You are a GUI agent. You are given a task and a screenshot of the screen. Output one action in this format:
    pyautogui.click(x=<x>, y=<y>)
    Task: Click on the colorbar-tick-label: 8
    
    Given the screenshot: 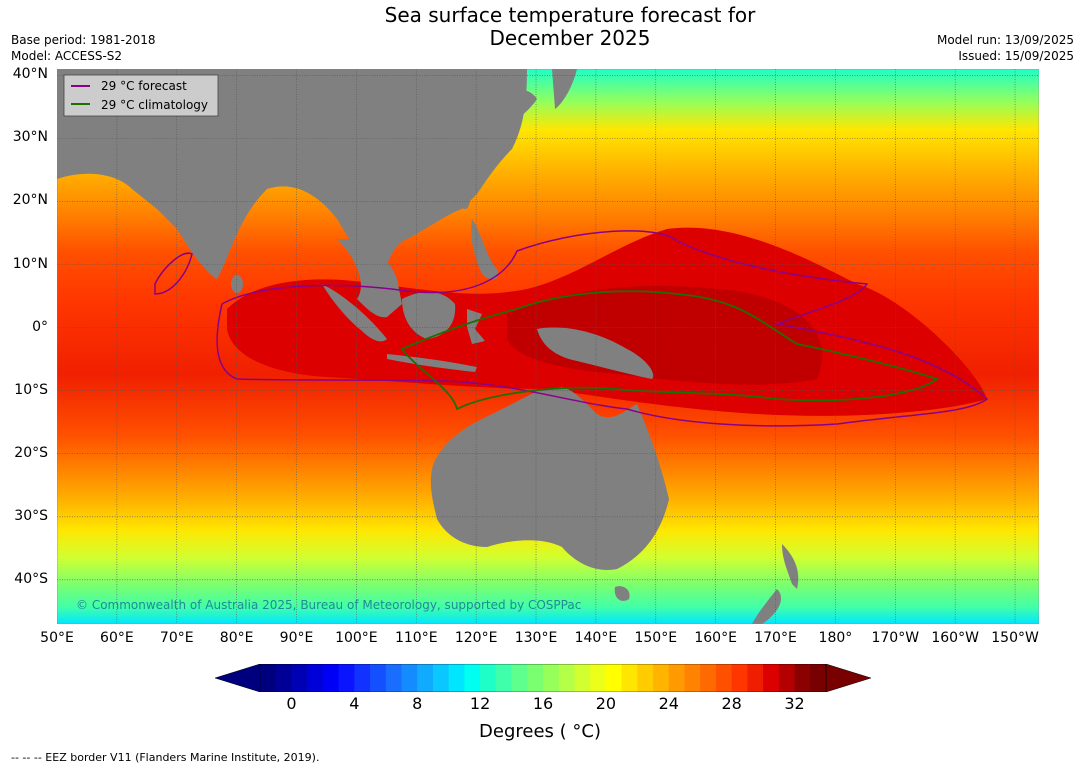 What is the action you would take?
    pyautogui.click(x=417, y=703)
    